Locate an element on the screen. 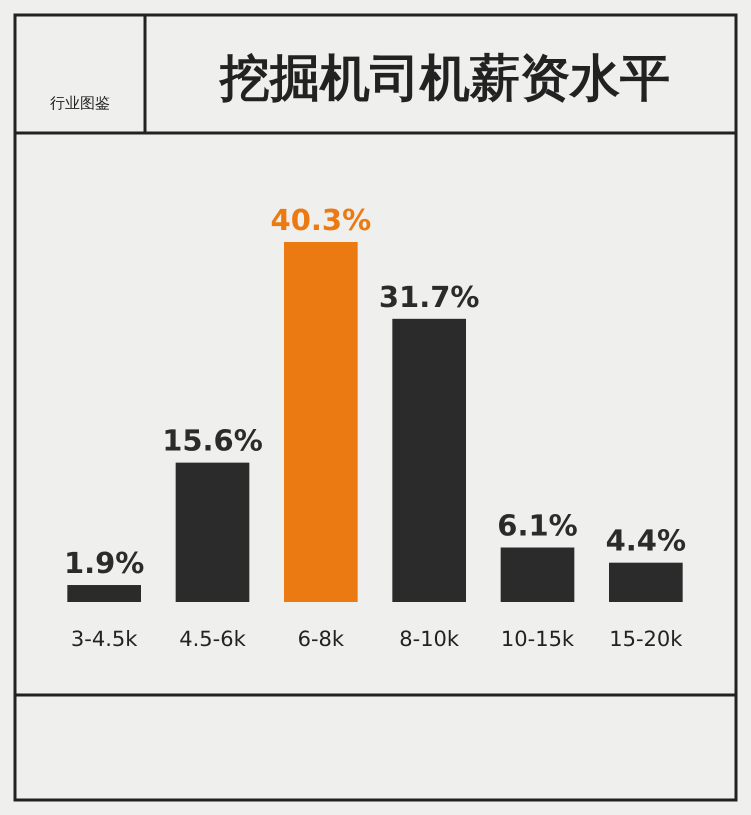 This screenshot has height=815, width=751. x-tick-label: 8-10k is located at coordinates (429, 639).